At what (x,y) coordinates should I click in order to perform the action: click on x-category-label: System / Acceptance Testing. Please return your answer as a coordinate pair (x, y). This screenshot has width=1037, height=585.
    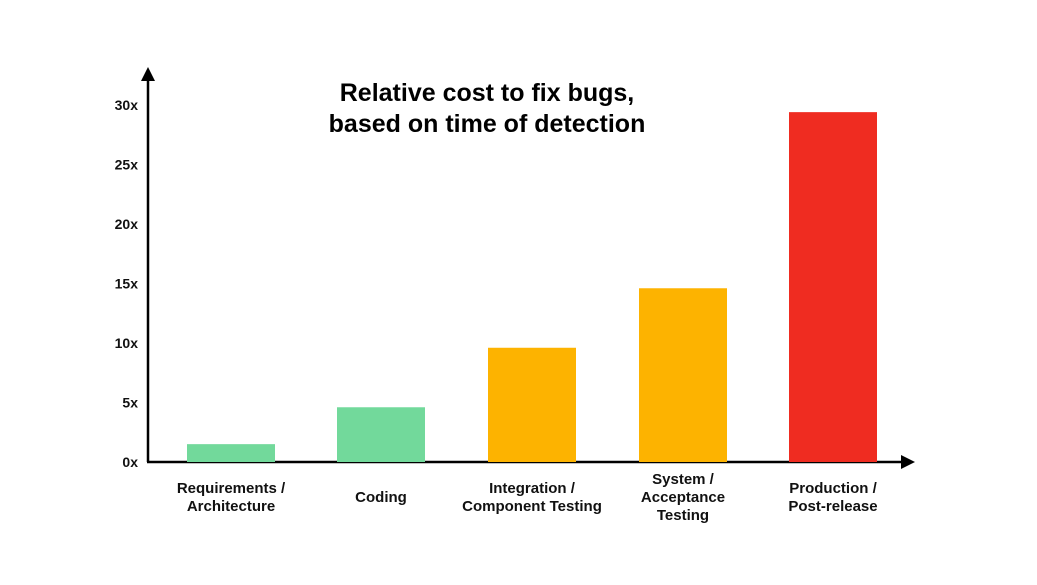
    Looking at the image, I should click on (683, 497).